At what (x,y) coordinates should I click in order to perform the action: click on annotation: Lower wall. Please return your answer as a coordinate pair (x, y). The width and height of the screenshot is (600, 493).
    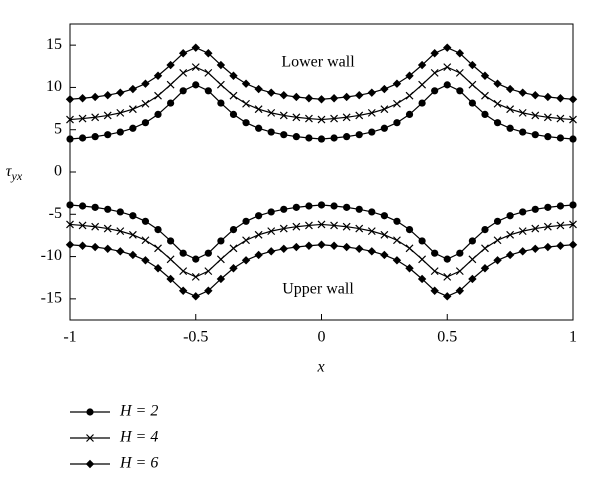
    Looking at the image, I should click on (318, 62).